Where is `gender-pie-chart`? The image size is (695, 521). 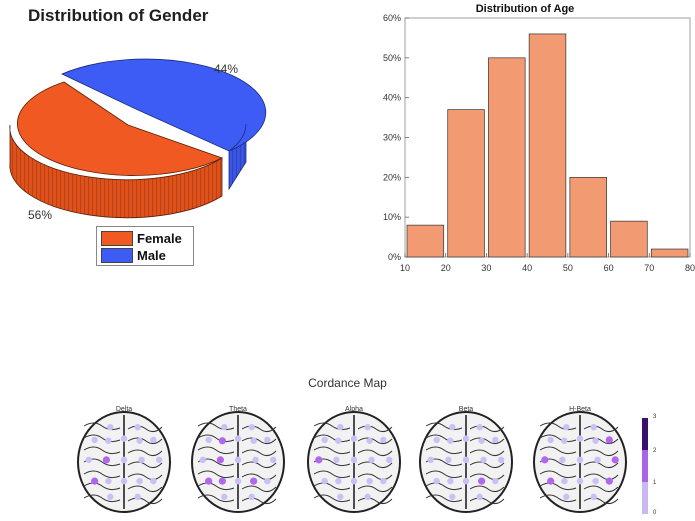
gender-pie-chart is located at coordinates (138, 138).